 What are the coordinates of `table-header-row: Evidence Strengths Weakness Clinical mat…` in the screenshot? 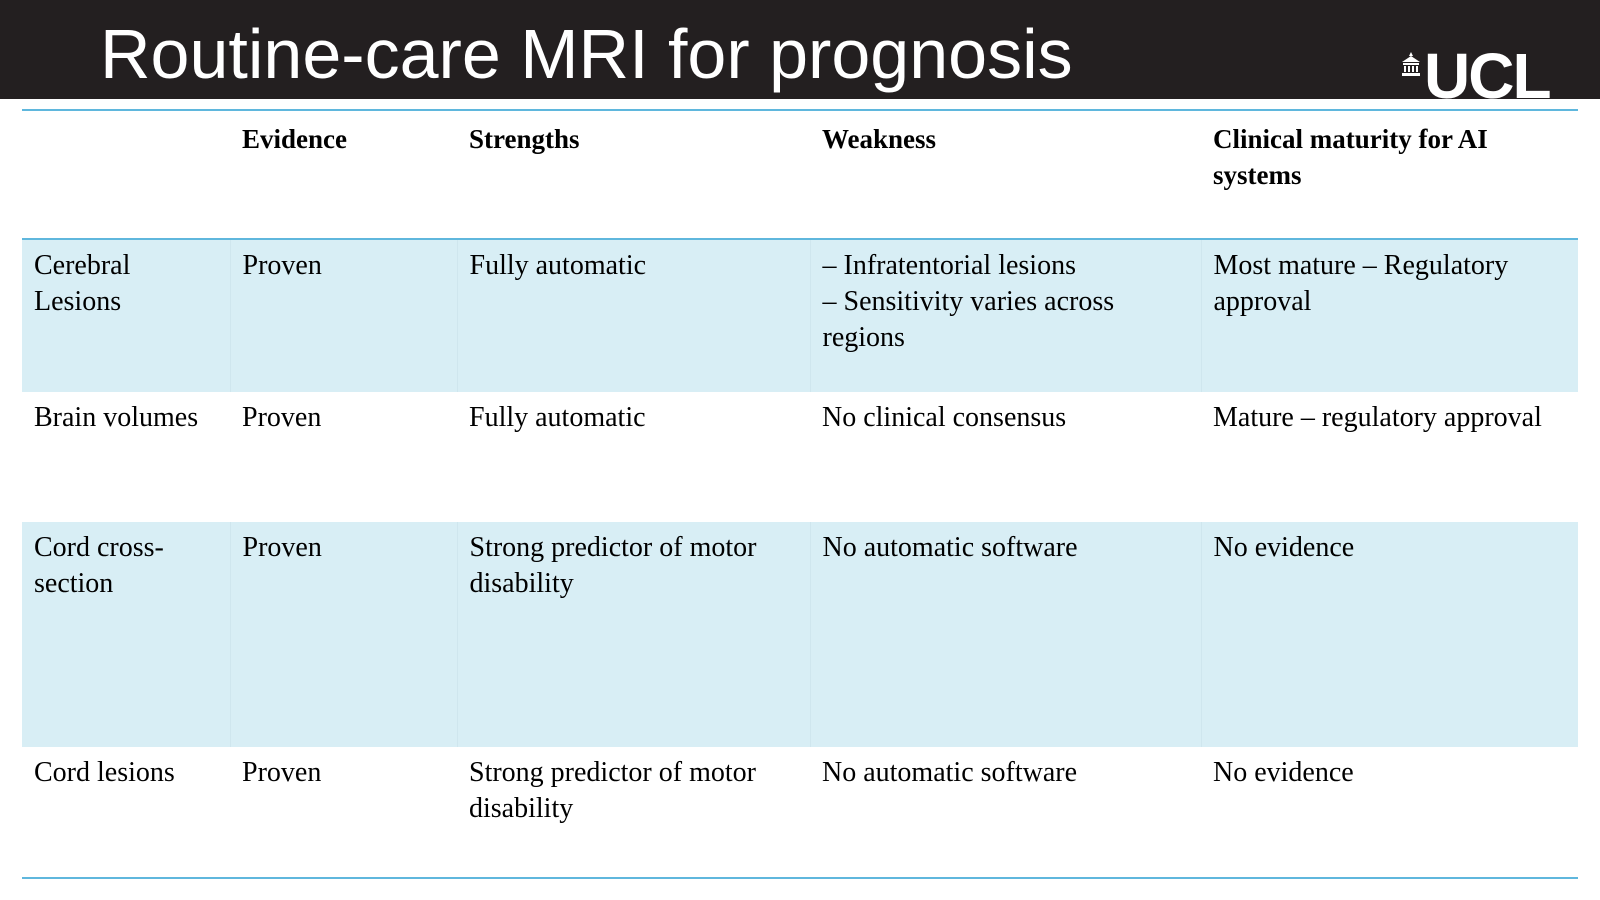 It's located at (800, 175).